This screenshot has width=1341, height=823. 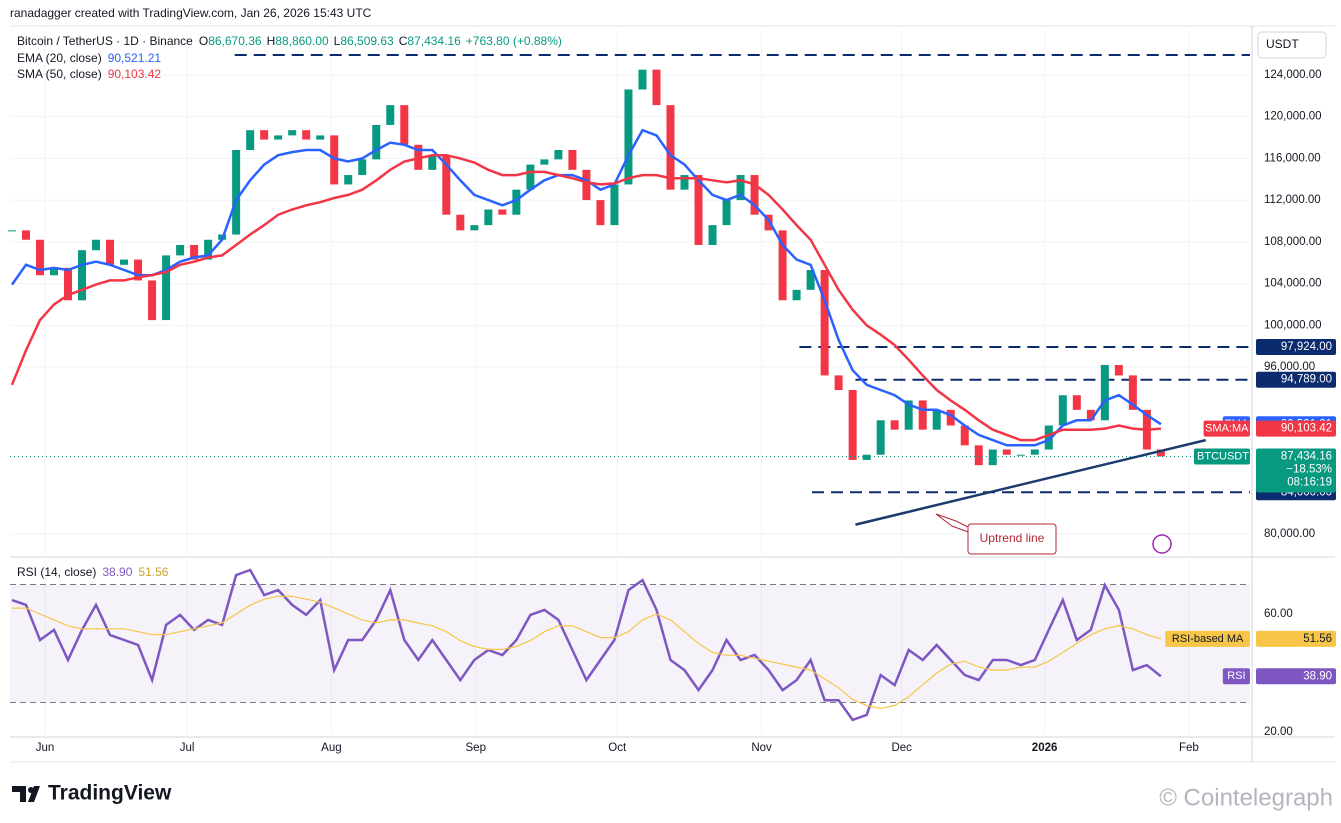 What do you see at coordinates (367, 41) in the screenshot?
I see `ohlc-value: 86,509.63` at bounding box center [367, 41].